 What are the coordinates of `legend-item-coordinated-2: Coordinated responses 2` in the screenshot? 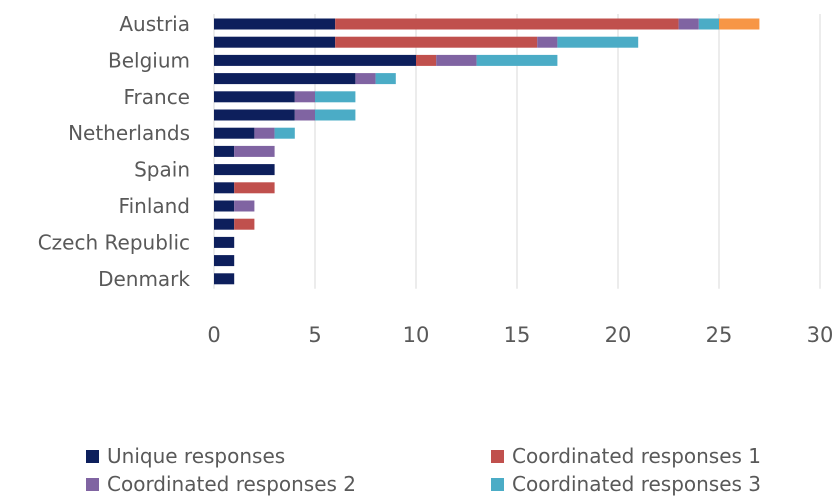 It's located at (288, 484).